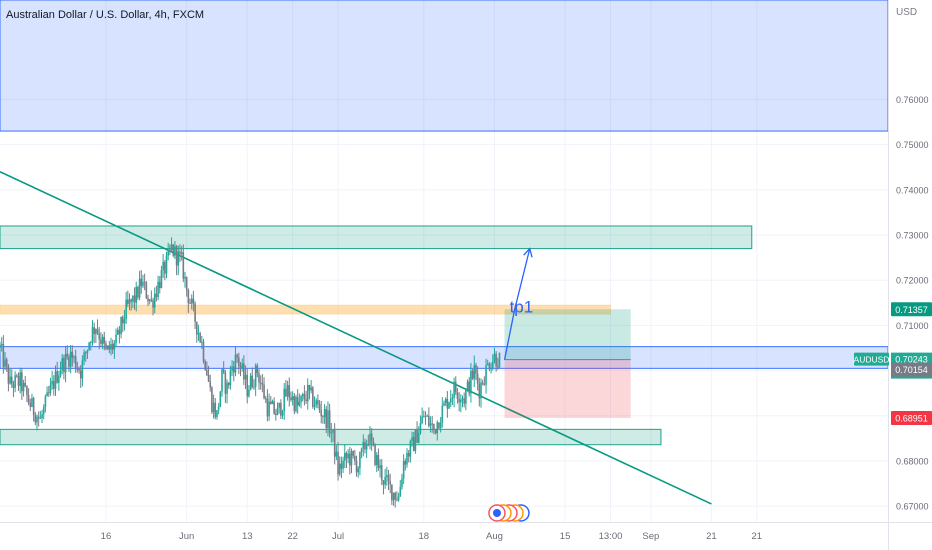  What do you see at coordinates (494, 536) in the screenshot?
I see `x-tick-label: Aug` at bounding box center [494, 536].